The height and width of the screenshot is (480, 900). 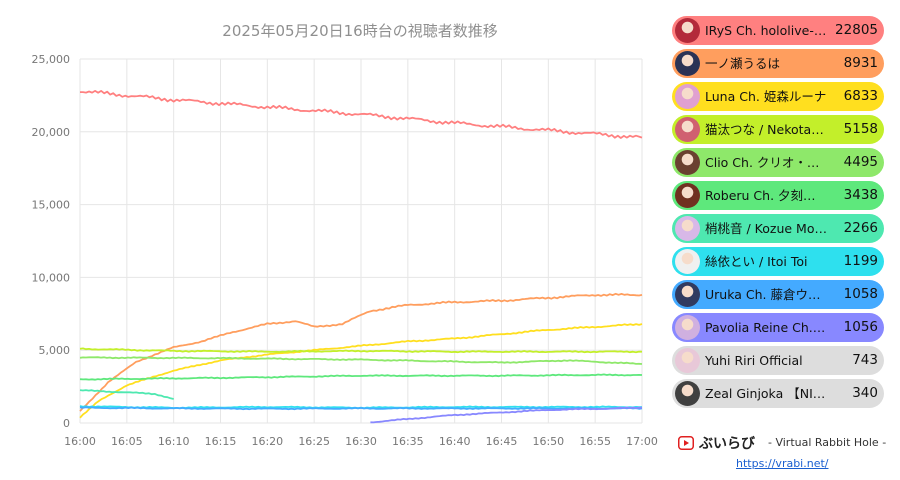 I want to click on legend-channel-name: 梢桃音 / Kozue Mone, so click(x=766, y=228).